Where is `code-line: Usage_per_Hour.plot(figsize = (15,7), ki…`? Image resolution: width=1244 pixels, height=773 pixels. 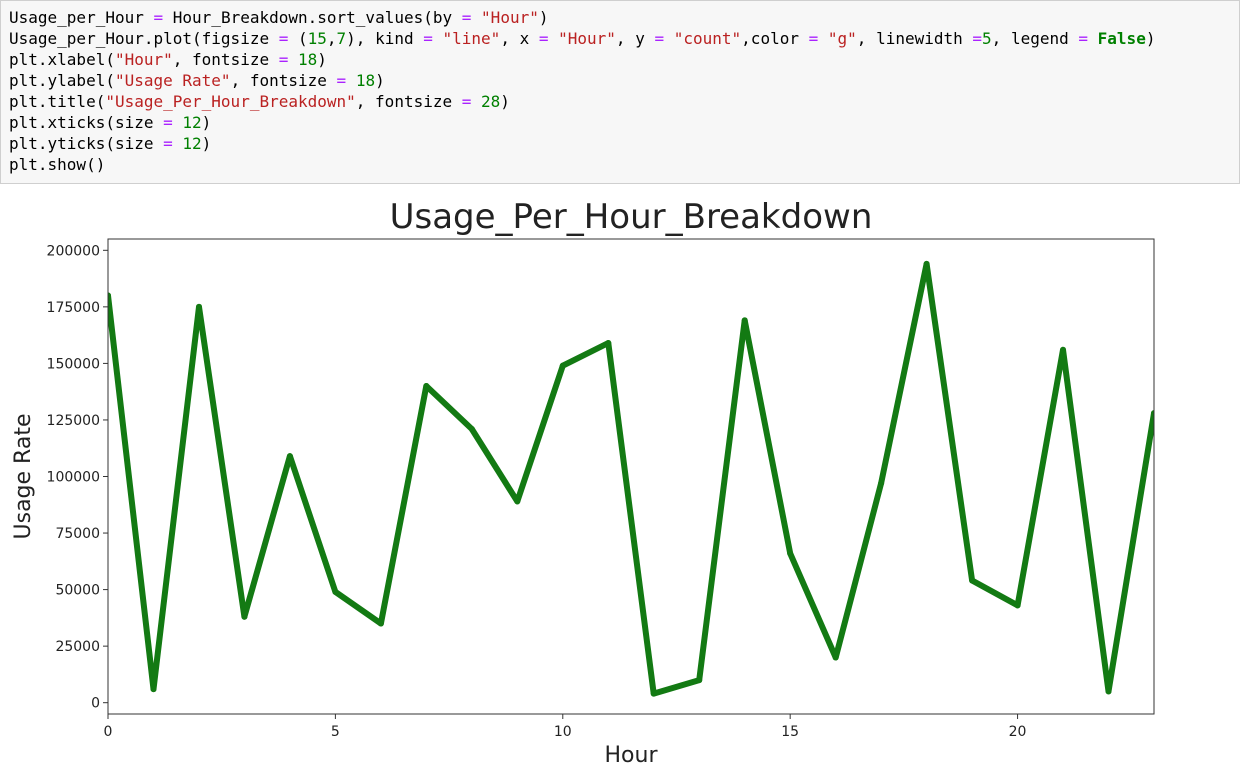 code-line: Usage_per_Hour.plot(figsize = (15,7), ki… is located at coordinates (582, 38).